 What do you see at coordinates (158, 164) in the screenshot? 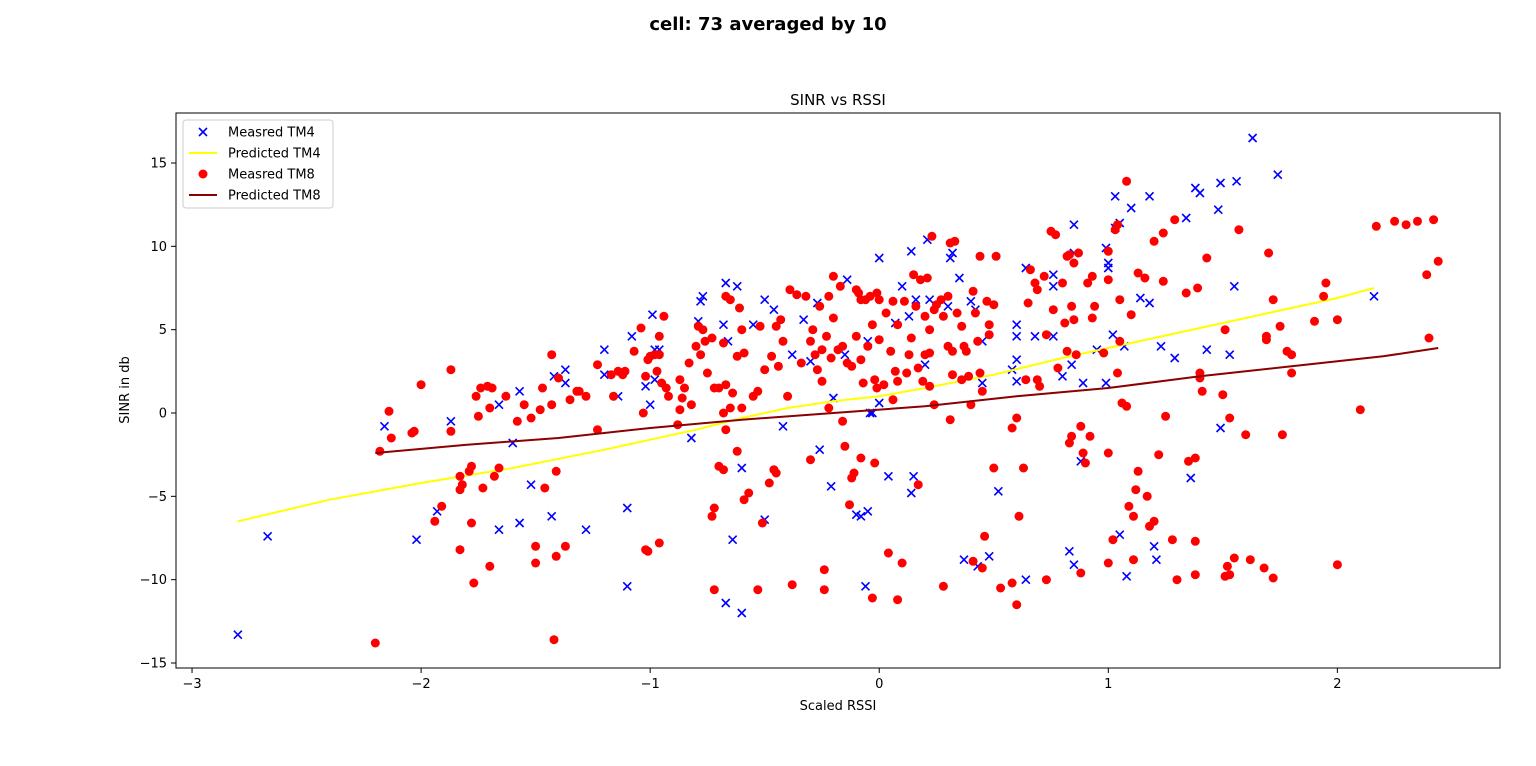
I see `y-tick-label: 15` at bounding box center [158, 164].